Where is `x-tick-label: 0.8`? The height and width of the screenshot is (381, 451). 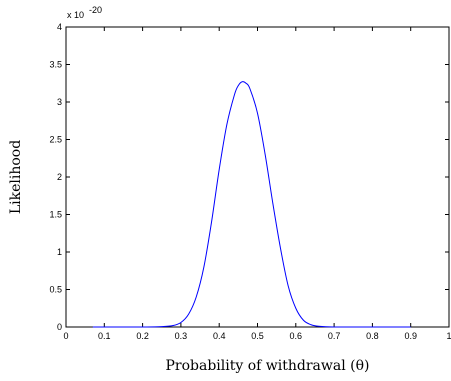 x-tick-label: 0.8 is located at coordinates (372, 336).